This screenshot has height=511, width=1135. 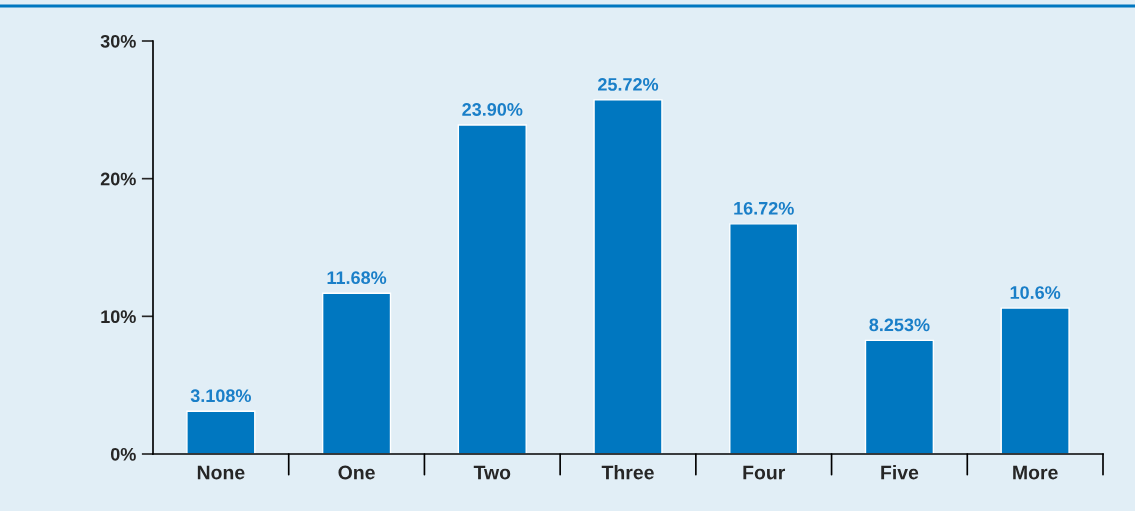 What do you see at coordinates (118, 41) in the screenshot?
I see `y-tick-label: 30%` at bounding box center [118, 41].